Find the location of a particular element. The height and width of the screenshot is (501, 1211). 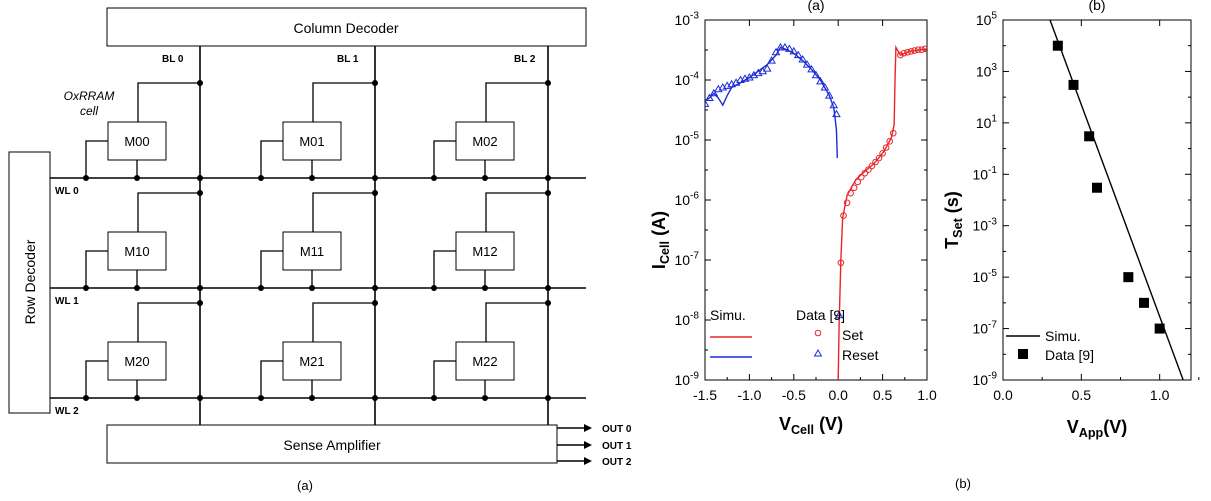

bitline-label-0: BL 0 is located at coordinates (173, 59).